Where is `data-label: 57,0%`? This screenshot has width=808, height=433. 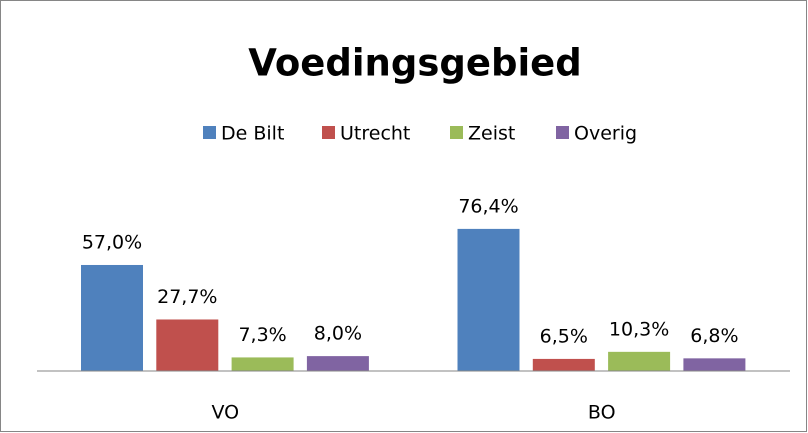
data-label: 57,0% is located at coordinates (112, 242).